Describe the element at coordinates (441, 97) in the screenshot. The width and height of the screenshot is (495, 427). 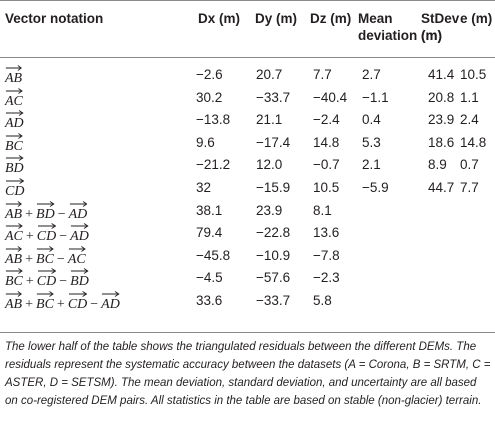
I see `cell-stdev: 20.8` at that location.